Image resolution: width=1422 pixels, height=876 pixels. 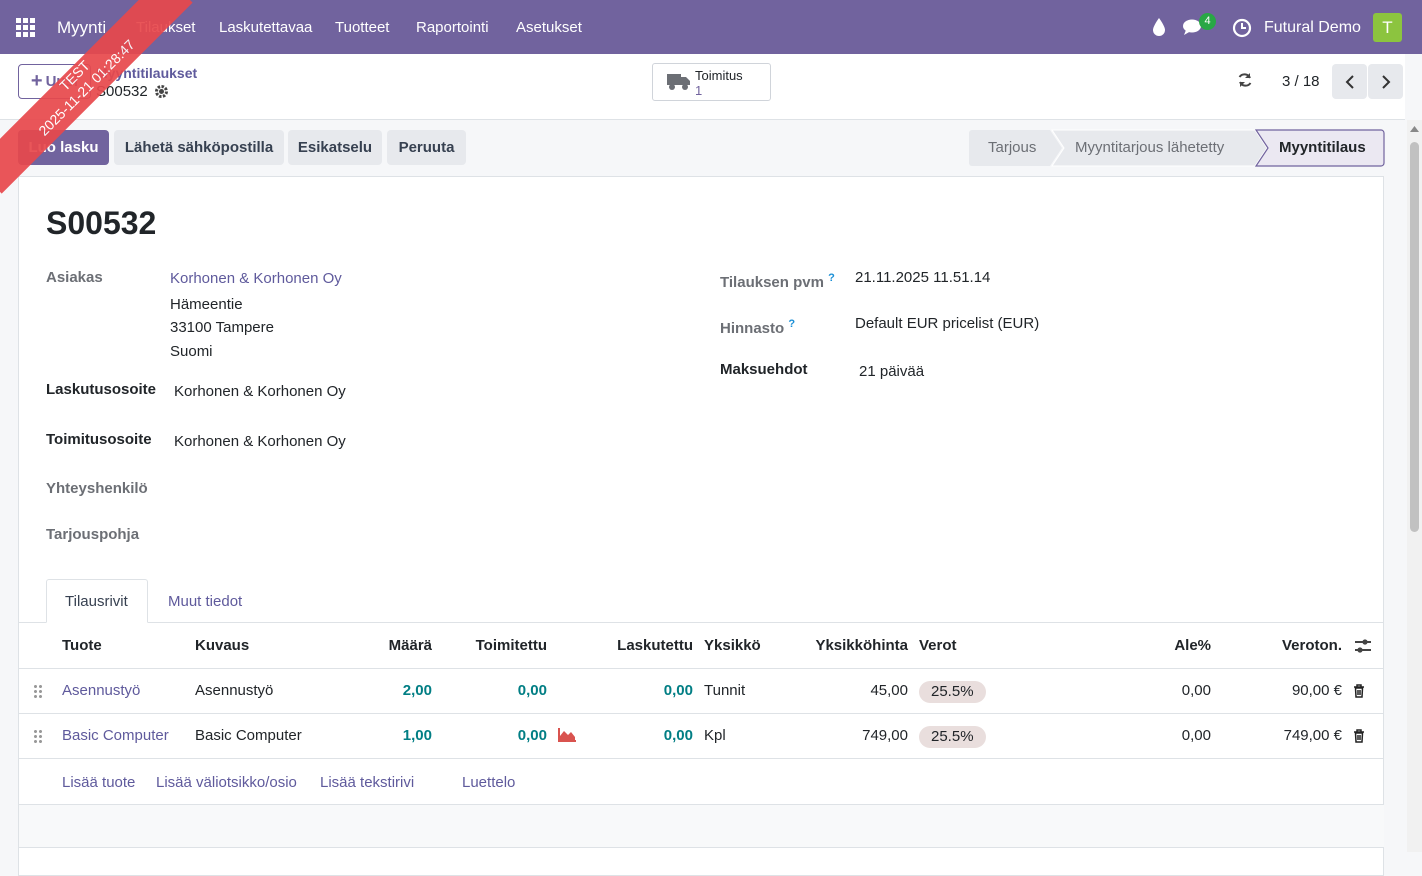 What do you see at coordinates (222, 327) in the screenshot?
I see `address-line: 33100 Tampere` at bounding box center [222, 327].